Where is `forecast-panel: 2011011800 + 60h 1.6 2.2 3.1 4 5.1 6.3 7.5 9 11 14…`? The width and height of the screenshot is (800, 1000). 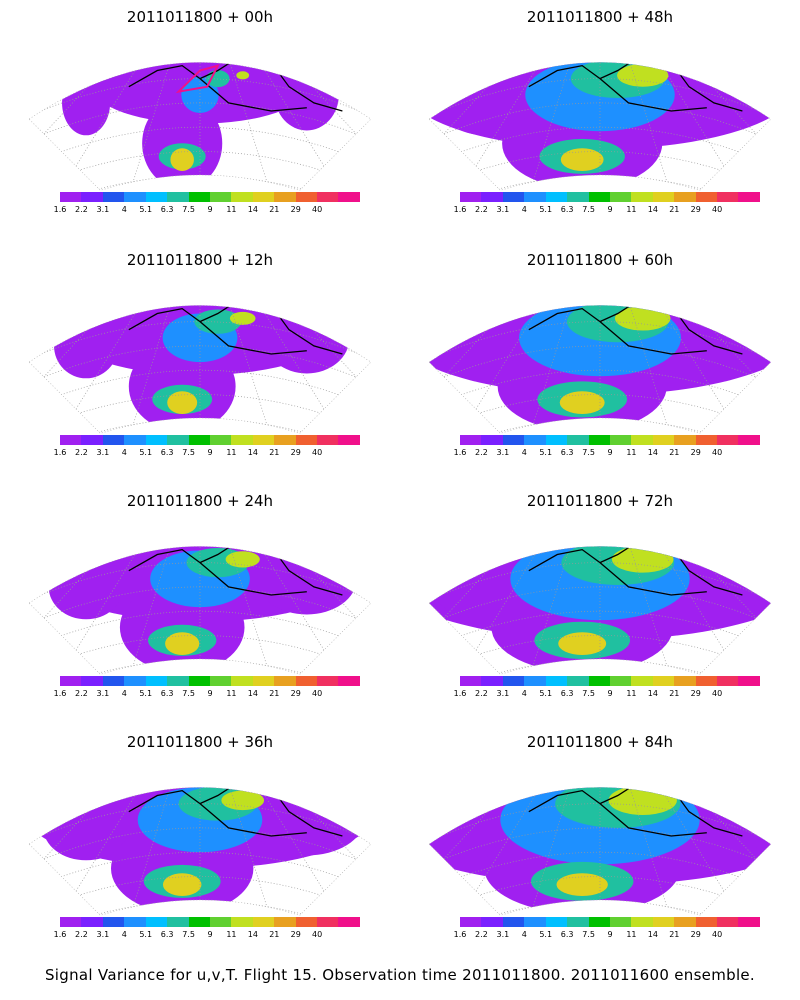 forecast-panel: 2011011800 + 60h 1.6 2.2 3.1 4 5.1 6.3 7.5 9 11 14… is located at coordinates (600, 363).